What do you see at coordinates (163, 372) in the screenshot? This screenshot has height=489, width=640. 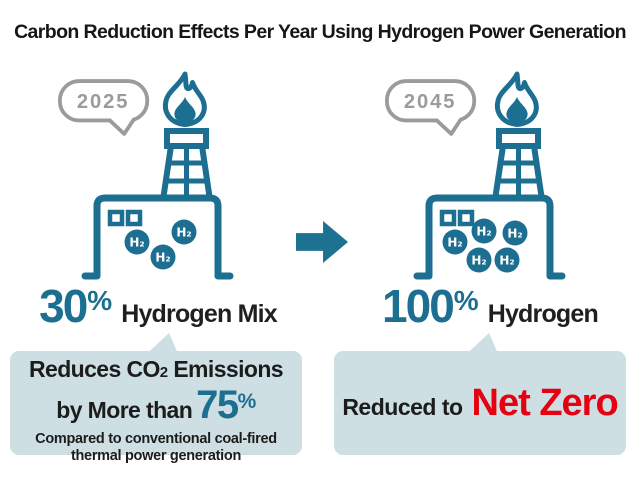 I see `co2-subscript: 2` at bounding box center [163, 372].